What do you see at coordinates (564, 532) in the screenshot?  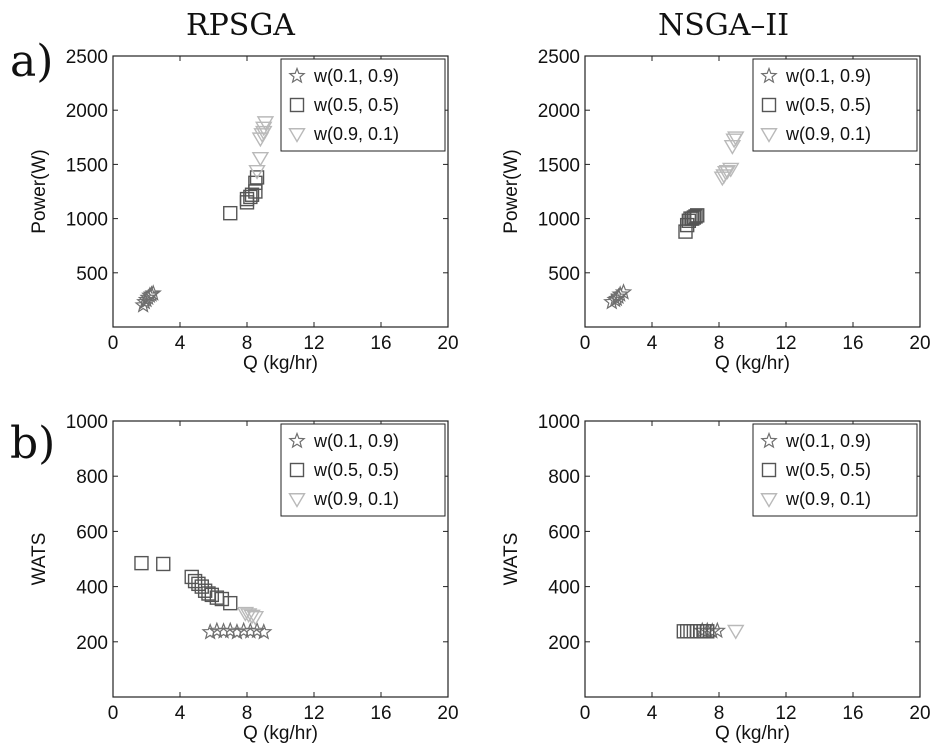 I see `y-tick-label: 600` at bounding box center [564, 532].